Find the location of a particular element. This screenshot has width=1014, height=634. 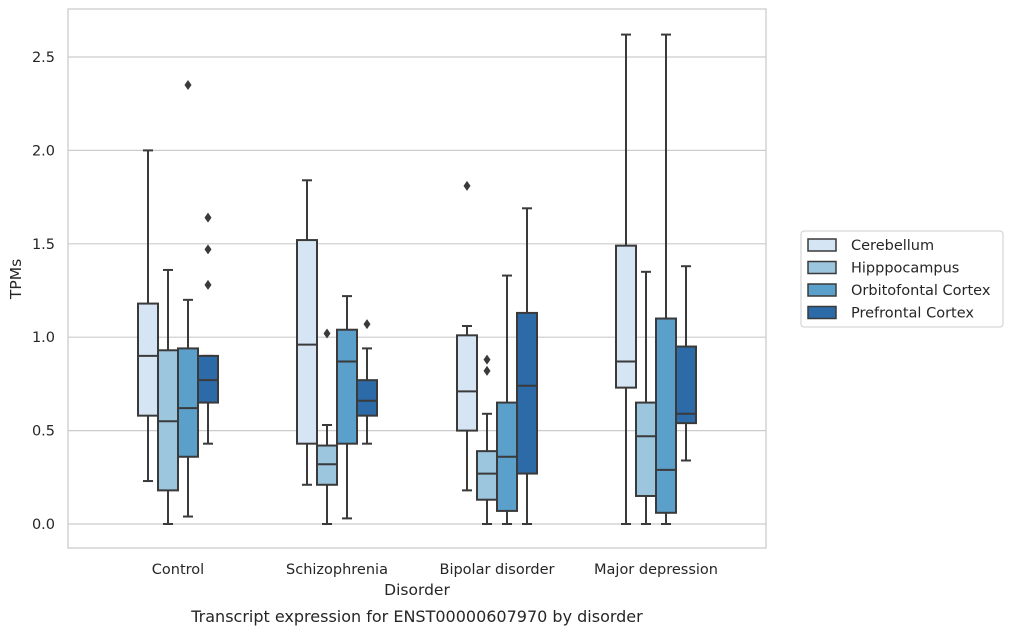

legend-frame is located at coordinates (902, 279).